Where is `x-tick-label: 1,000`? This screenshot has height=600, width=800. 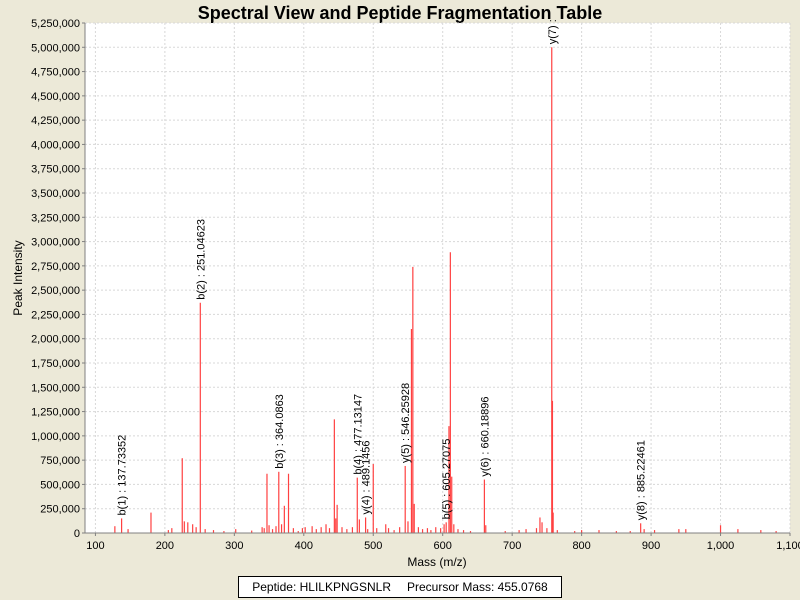 x-tick-label: 1,000 is located at coordinates (721, 546).